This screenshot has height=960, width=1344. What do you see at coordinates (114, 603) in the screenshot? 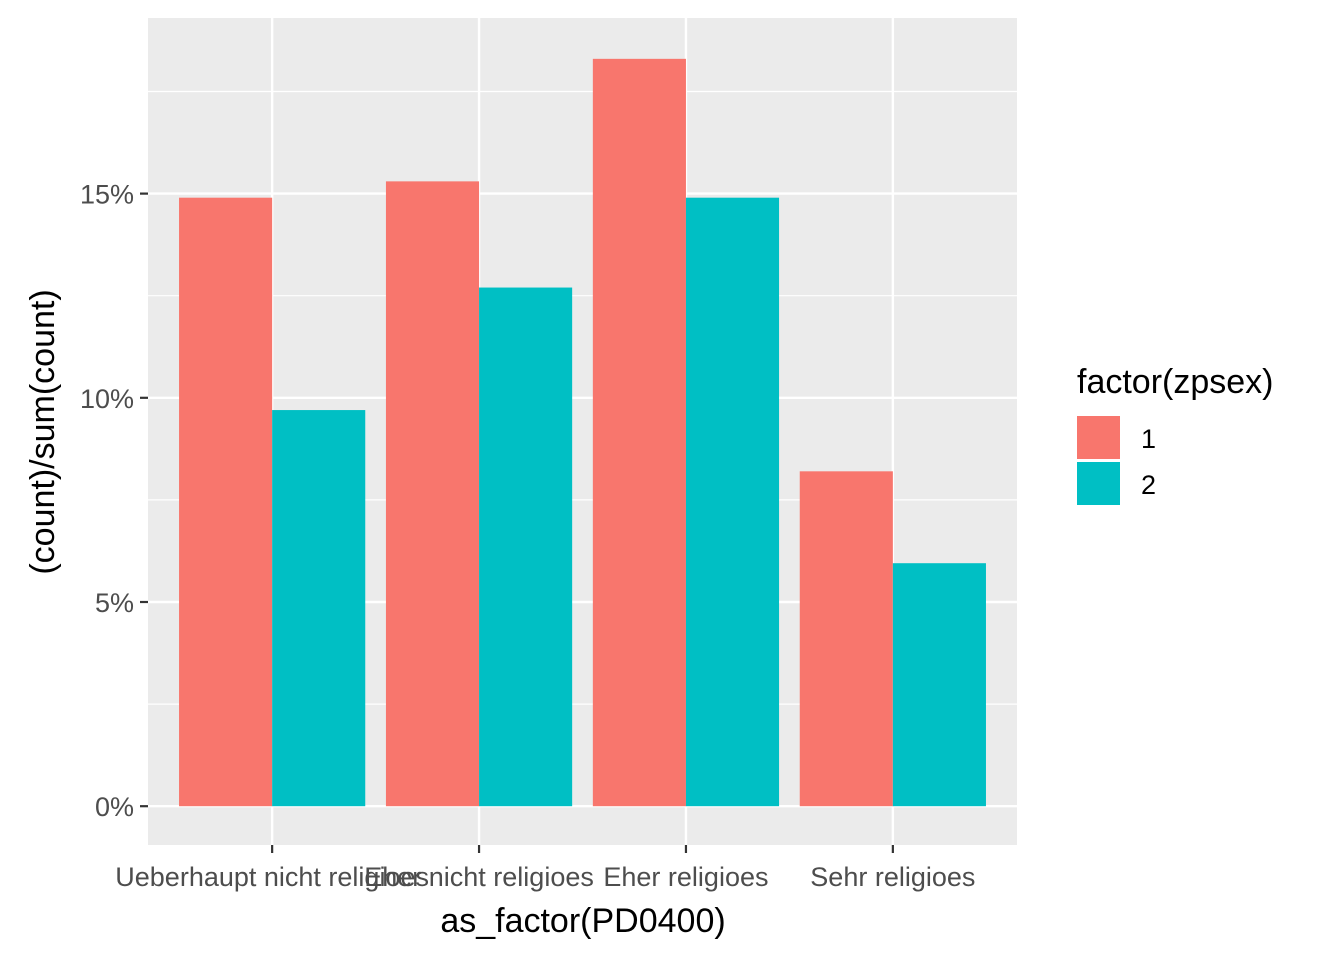
I see `y-tick-label: 5%` at bounding box center [114, 603].